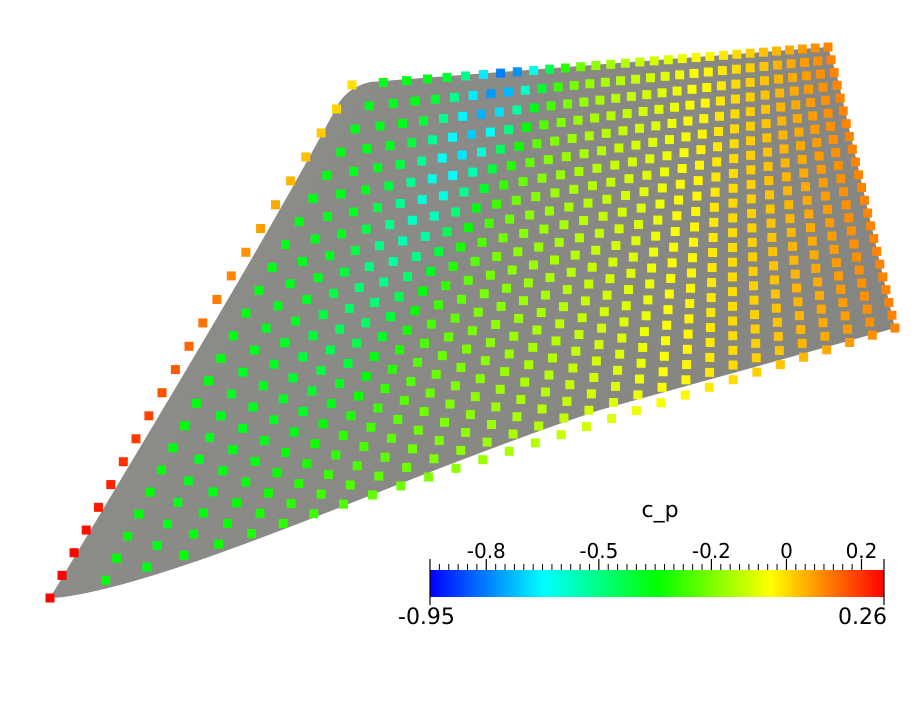 Image resolution: width=920 pixels, height=702 pixels. What do you see at coordinates (598, 551) in the screenshot?
I see `tick-label: -0.5` at bounding box center [598, 551].